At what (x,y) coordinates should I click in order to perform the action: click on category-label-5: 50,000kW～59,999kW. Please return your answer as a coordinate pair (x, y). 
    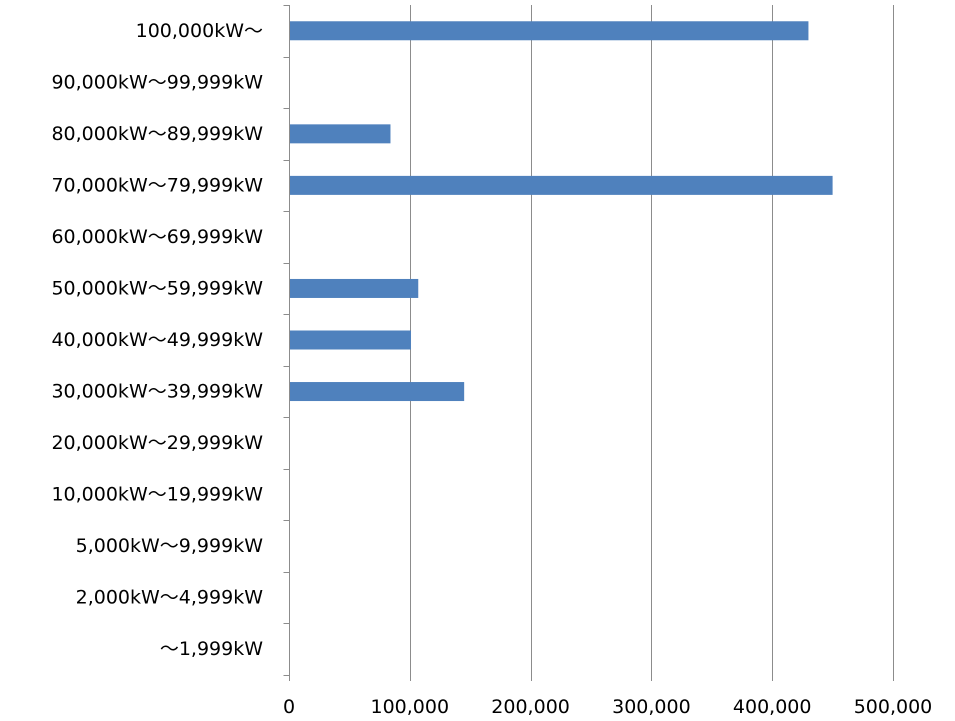
    Looking at the image, I should click on (157, 288).